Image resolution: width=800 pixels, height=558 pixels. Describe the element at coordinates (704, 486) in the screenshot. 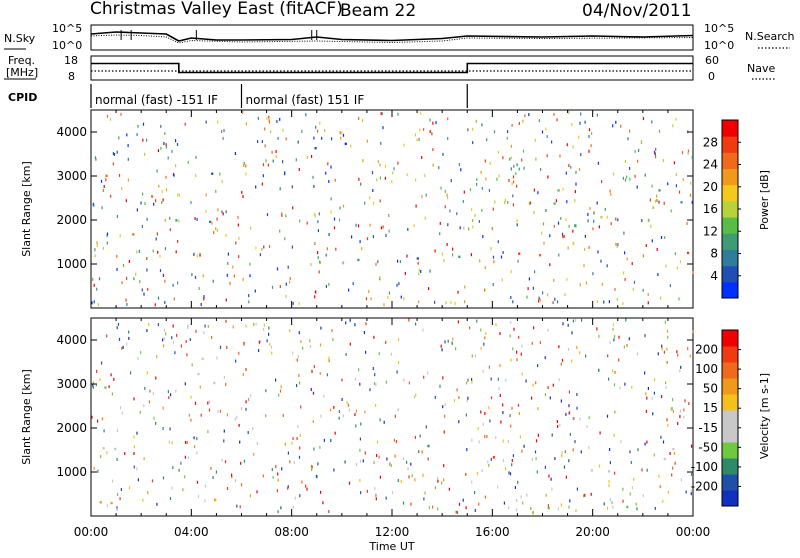

I see `colorbar-tick-label: -200` at that location.